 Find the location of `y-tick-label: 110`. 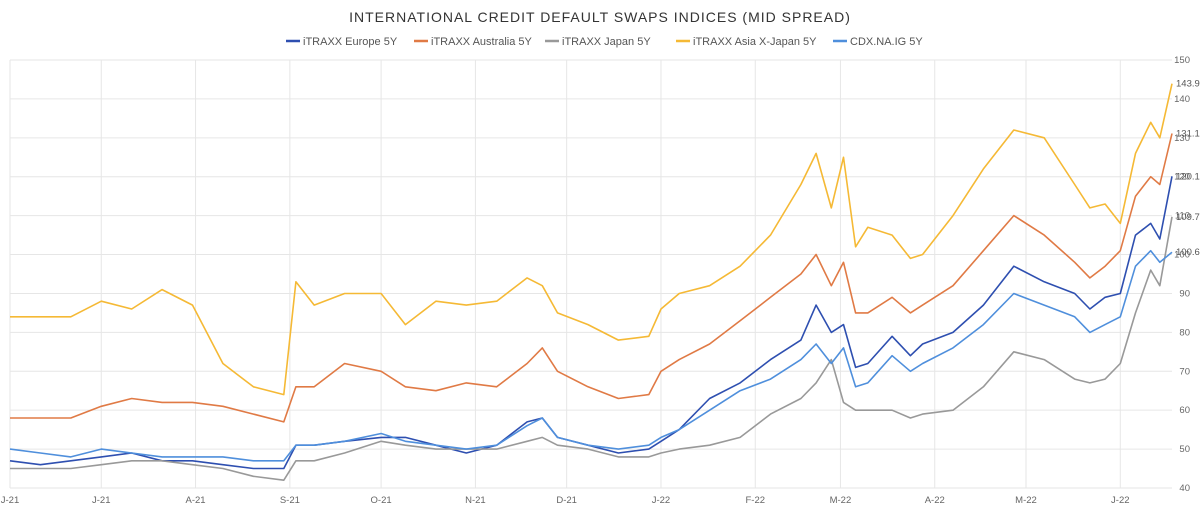

y-tick-label: 110 is located at coordinates (1182, 216).